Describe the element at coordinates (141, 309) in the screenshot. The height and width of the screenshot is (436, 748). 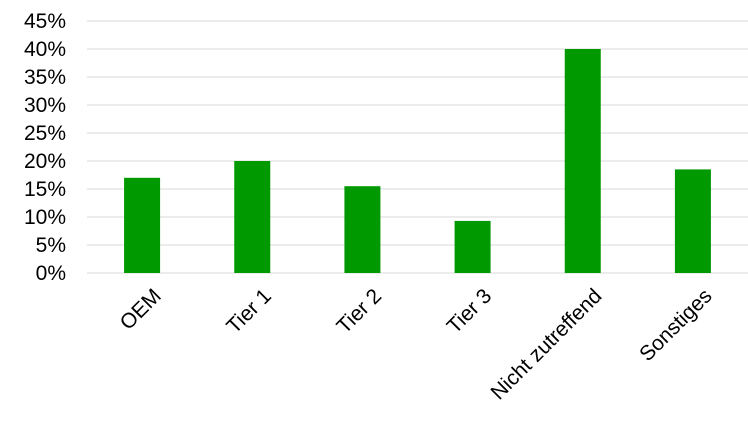
I see `x-category-label: OEM` at that location.